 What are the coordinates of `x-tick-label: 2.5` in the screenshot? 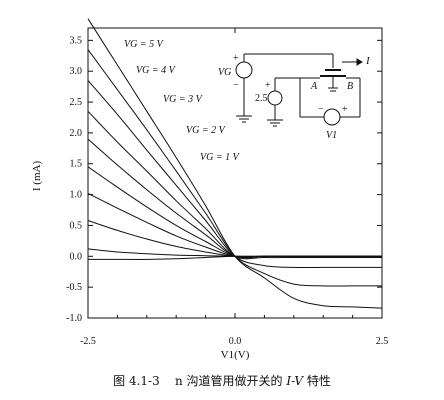 It's located at (382, 341).